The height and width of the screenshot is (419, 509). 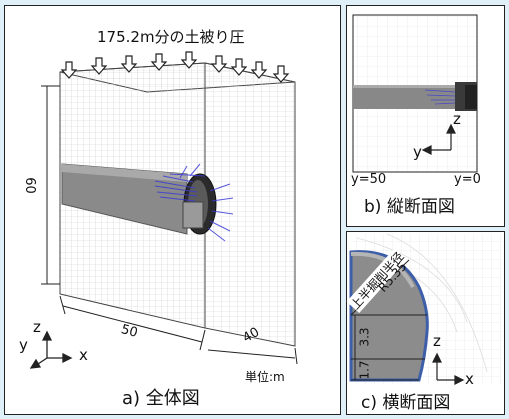 What do you see at coordinates (406, 403) in the screenshot?
I see `caption-cross-section: c) 横断面図` at bounding box center [406, 403].